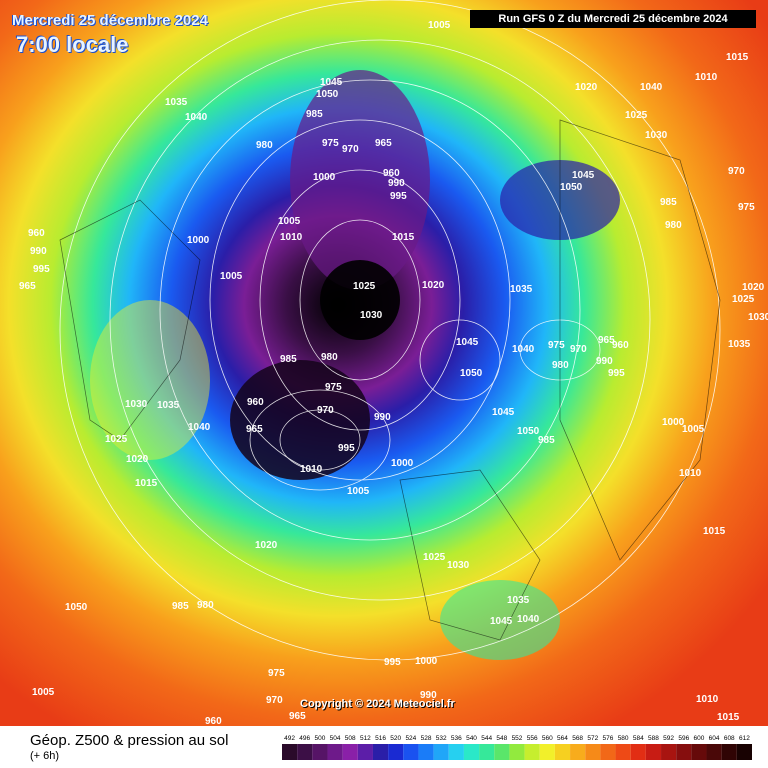  I want to click on legend-subtitle: (+ 6h), so click(45, 756).